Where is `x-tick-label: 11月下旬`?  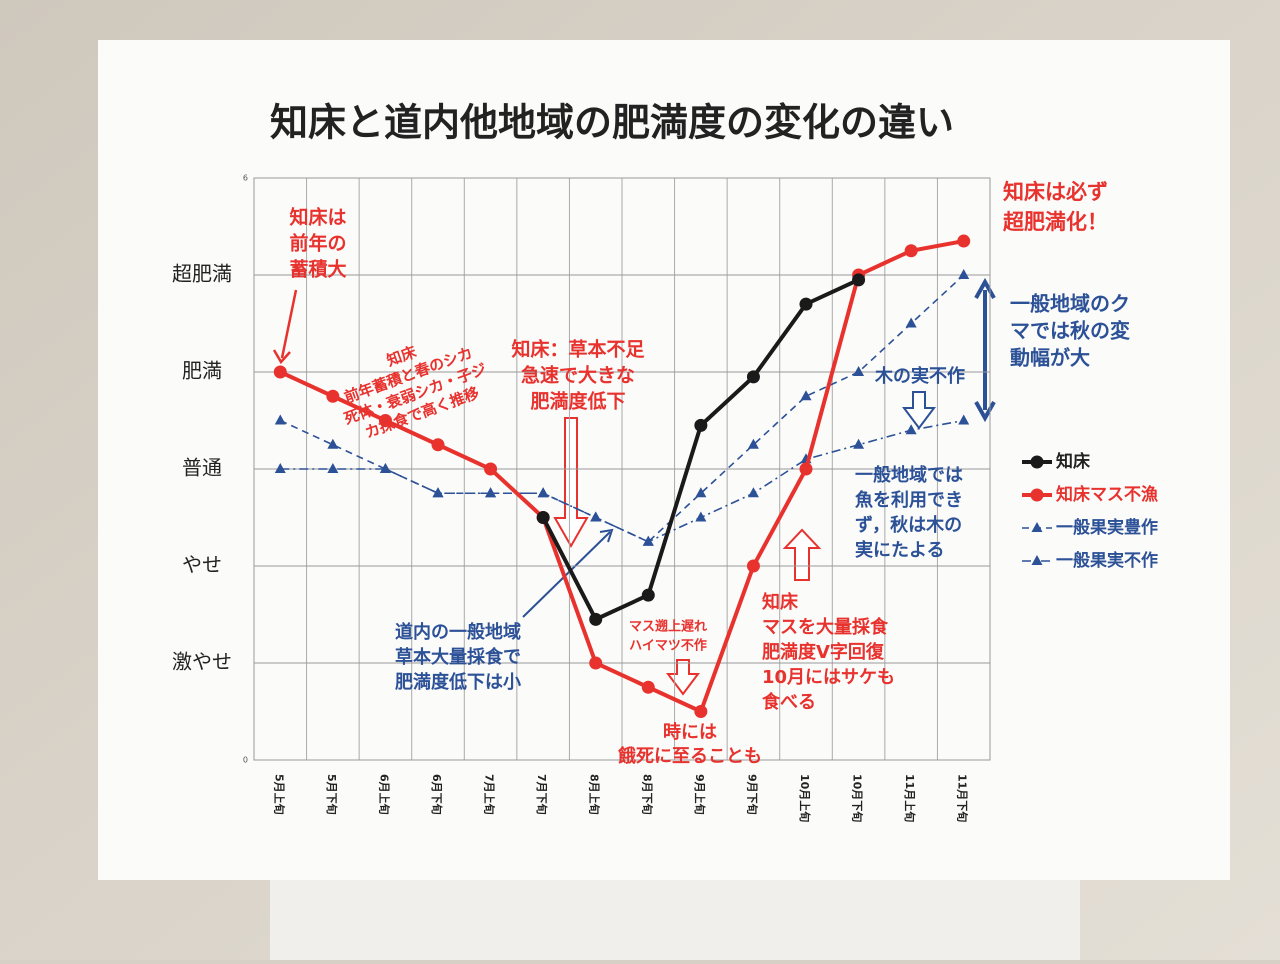 x-tick-label: 11月下旬 is located at coordinates (963, 798).